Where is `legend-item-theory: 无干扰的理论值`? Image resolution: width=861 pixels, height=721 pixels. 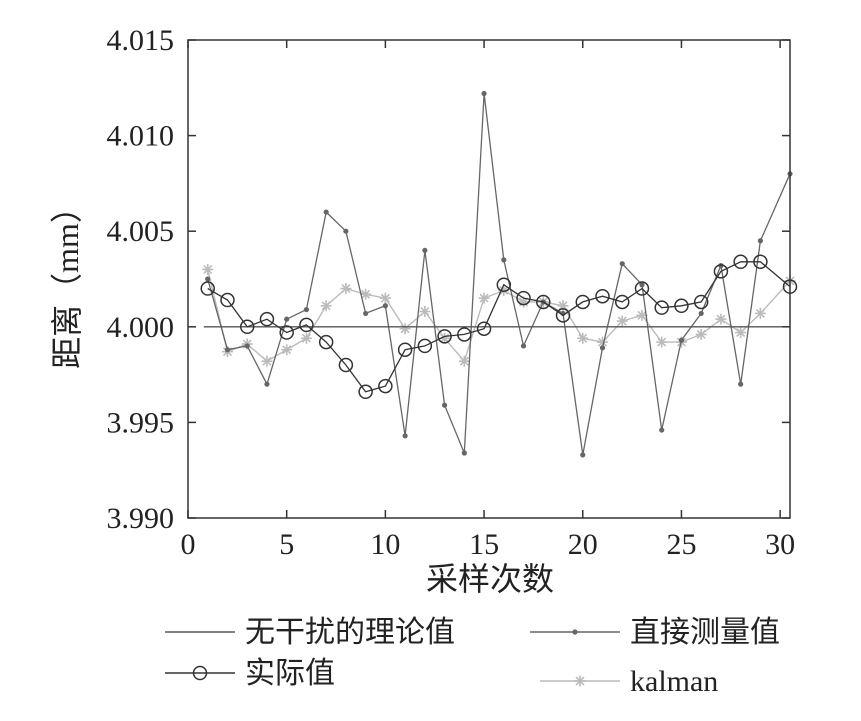
legend-item-theory: 无干扰的理论值 is located at coordinates (310, 632).